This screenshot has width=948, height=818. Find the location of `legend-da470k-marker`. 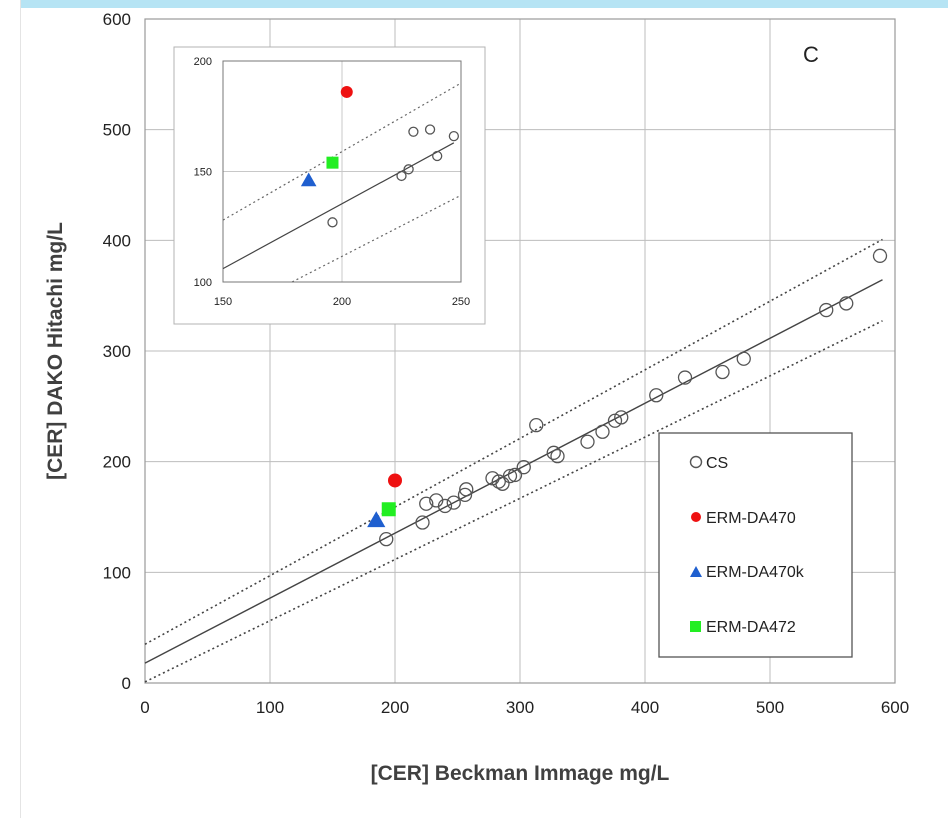

legend-da470k-marker is located at coordinates (696, 571).